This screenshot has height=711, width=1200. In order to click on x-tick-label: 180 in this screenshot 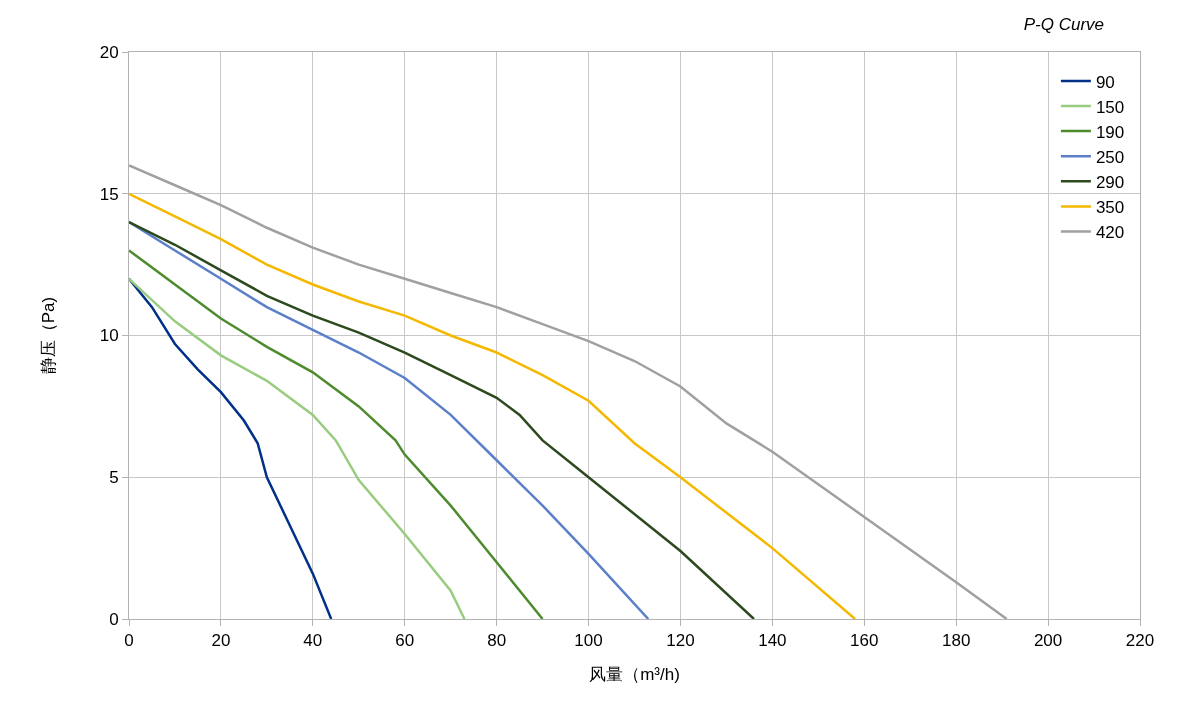, I will do `click(956, 641)`.